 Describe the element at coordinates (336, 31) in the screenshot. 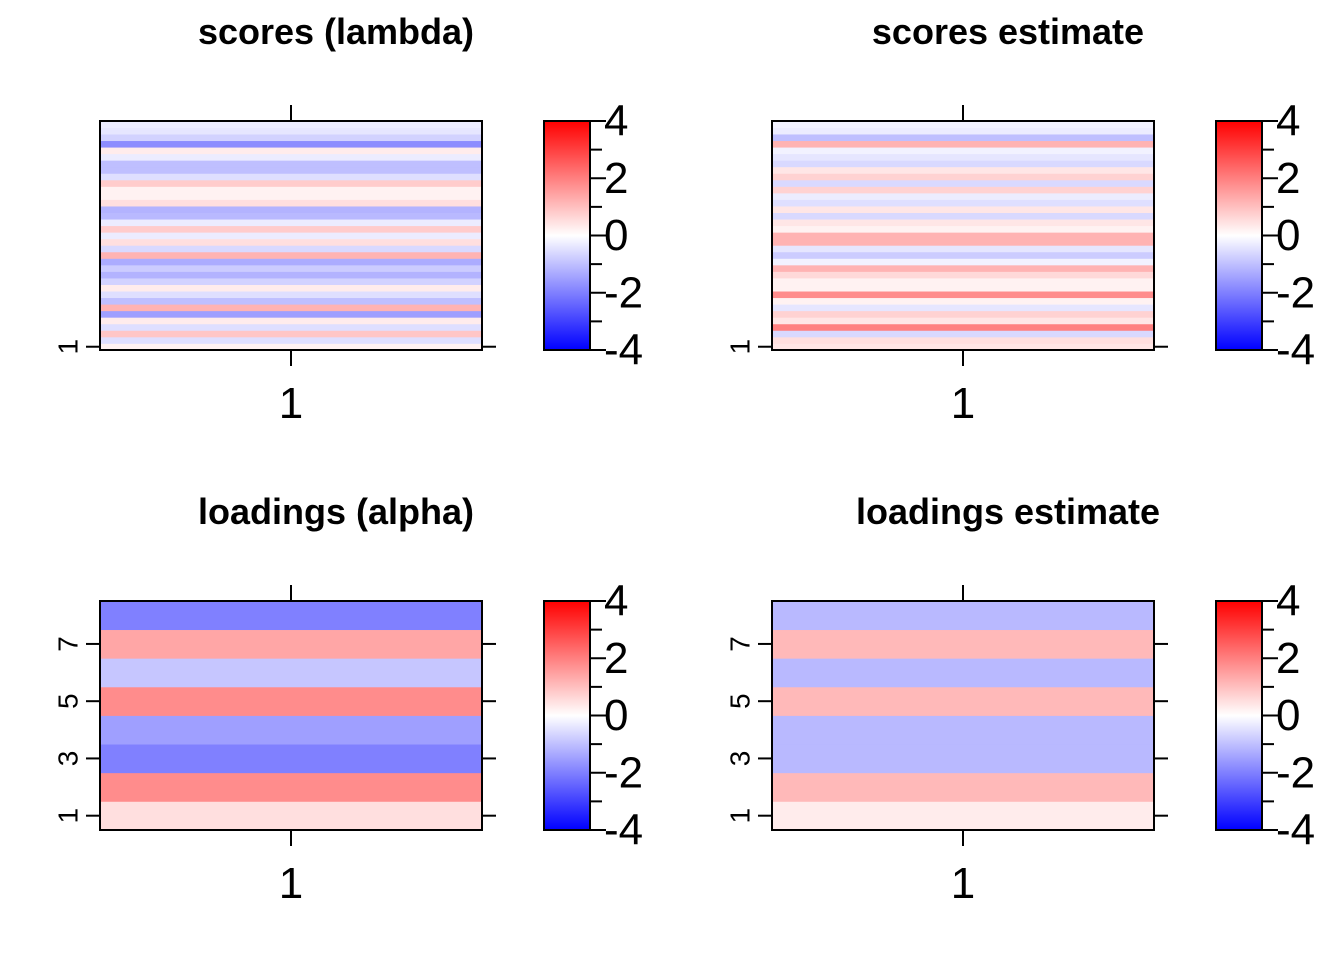

I see `panel-title: scores (lambda)` at that location.